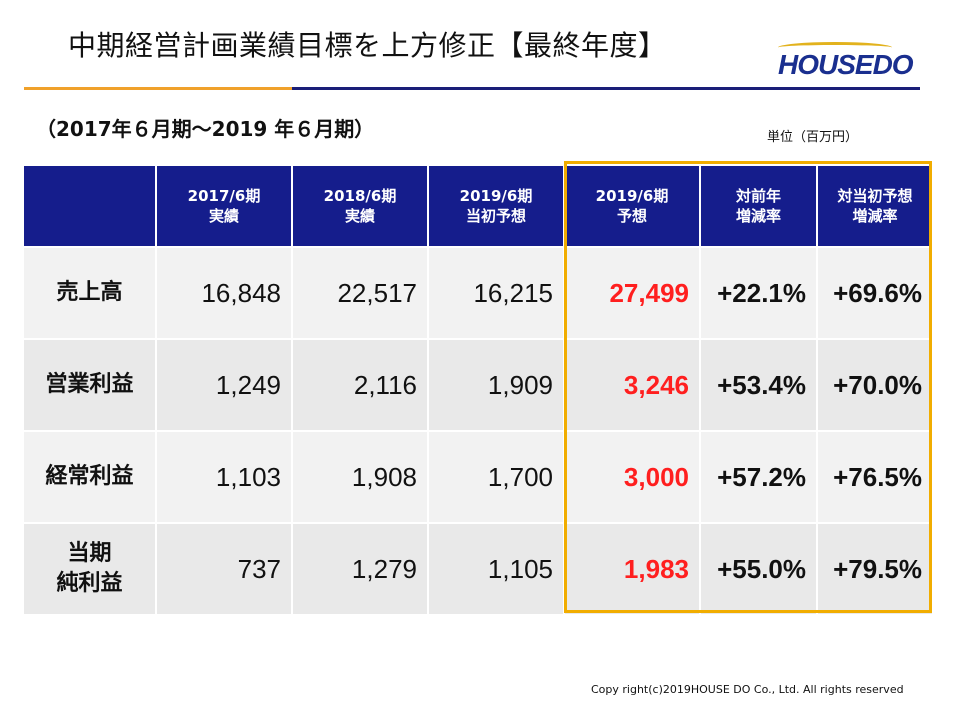  I want to click on housedo-logo: HOUSEDO, so click(846, 63).